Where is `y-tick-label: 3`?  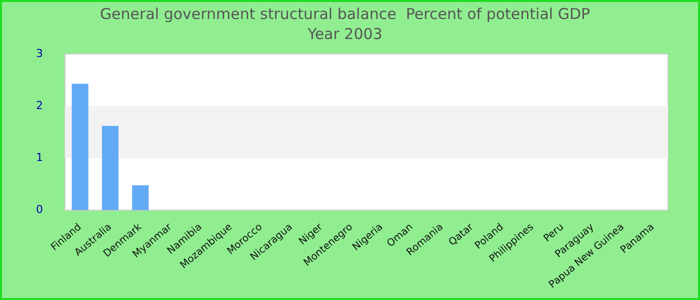 y-tick-label: 3 is located at coordinates (39, 53).